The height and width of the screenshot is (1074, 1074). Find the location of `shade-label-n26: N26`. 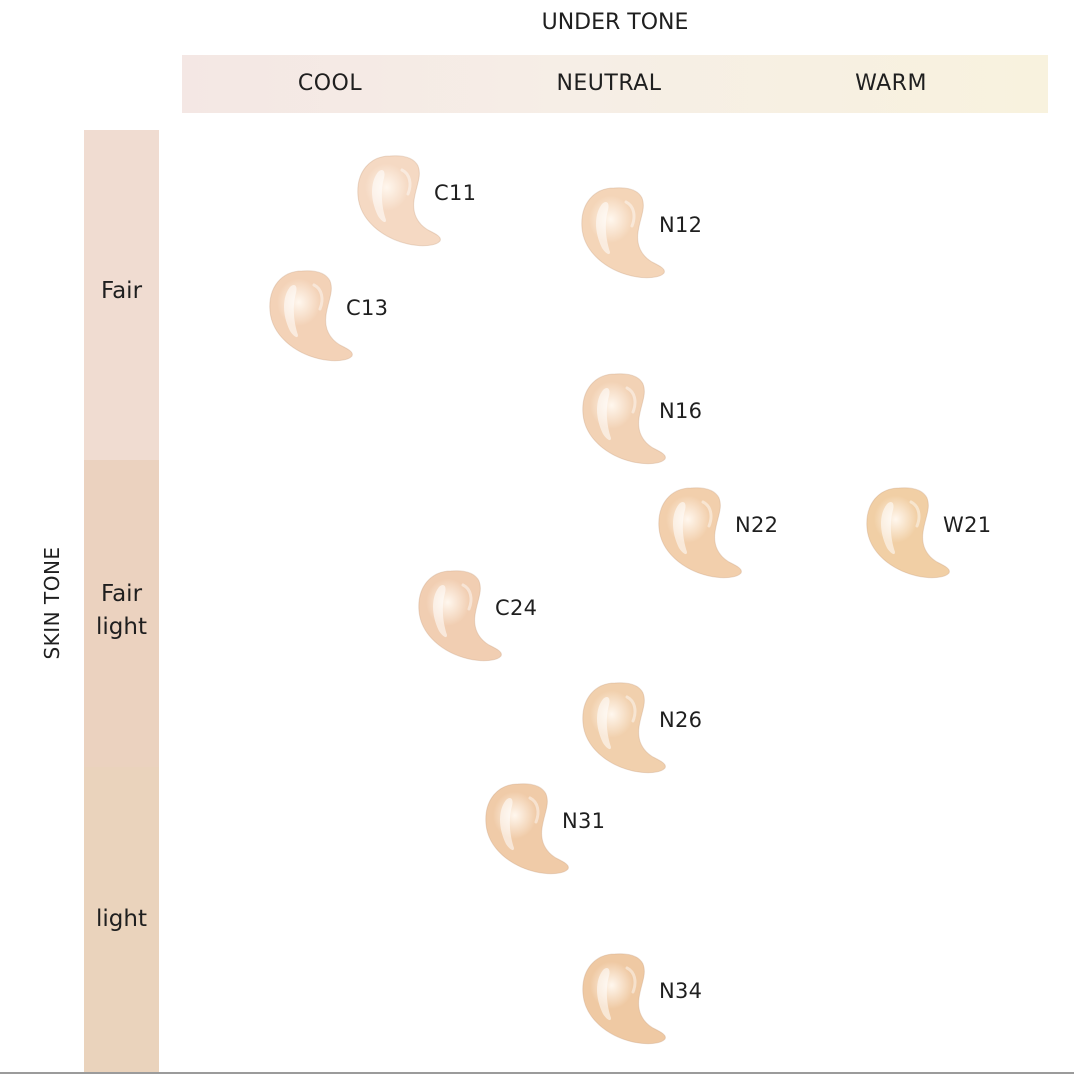

shade-label-n26: N26 is located at coordinates (681, 720).